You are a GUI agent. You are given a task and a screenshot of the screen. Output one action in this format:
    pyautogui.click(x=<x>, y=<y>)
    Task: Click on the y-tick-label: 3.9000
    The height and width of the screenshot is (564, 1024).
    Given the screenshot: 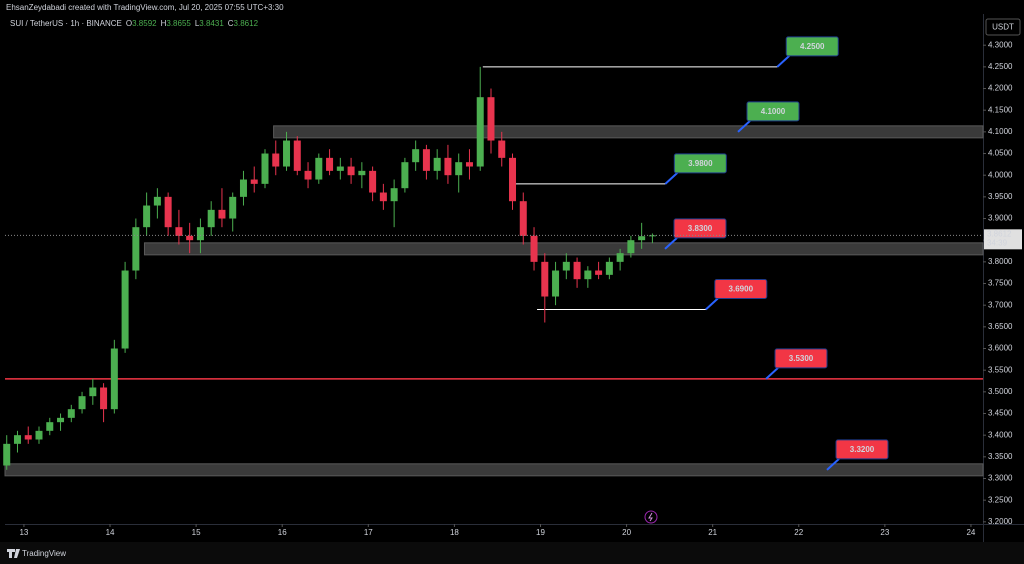 What is the action you would take?
    pyautogui.click(x=1000, y=218)
    